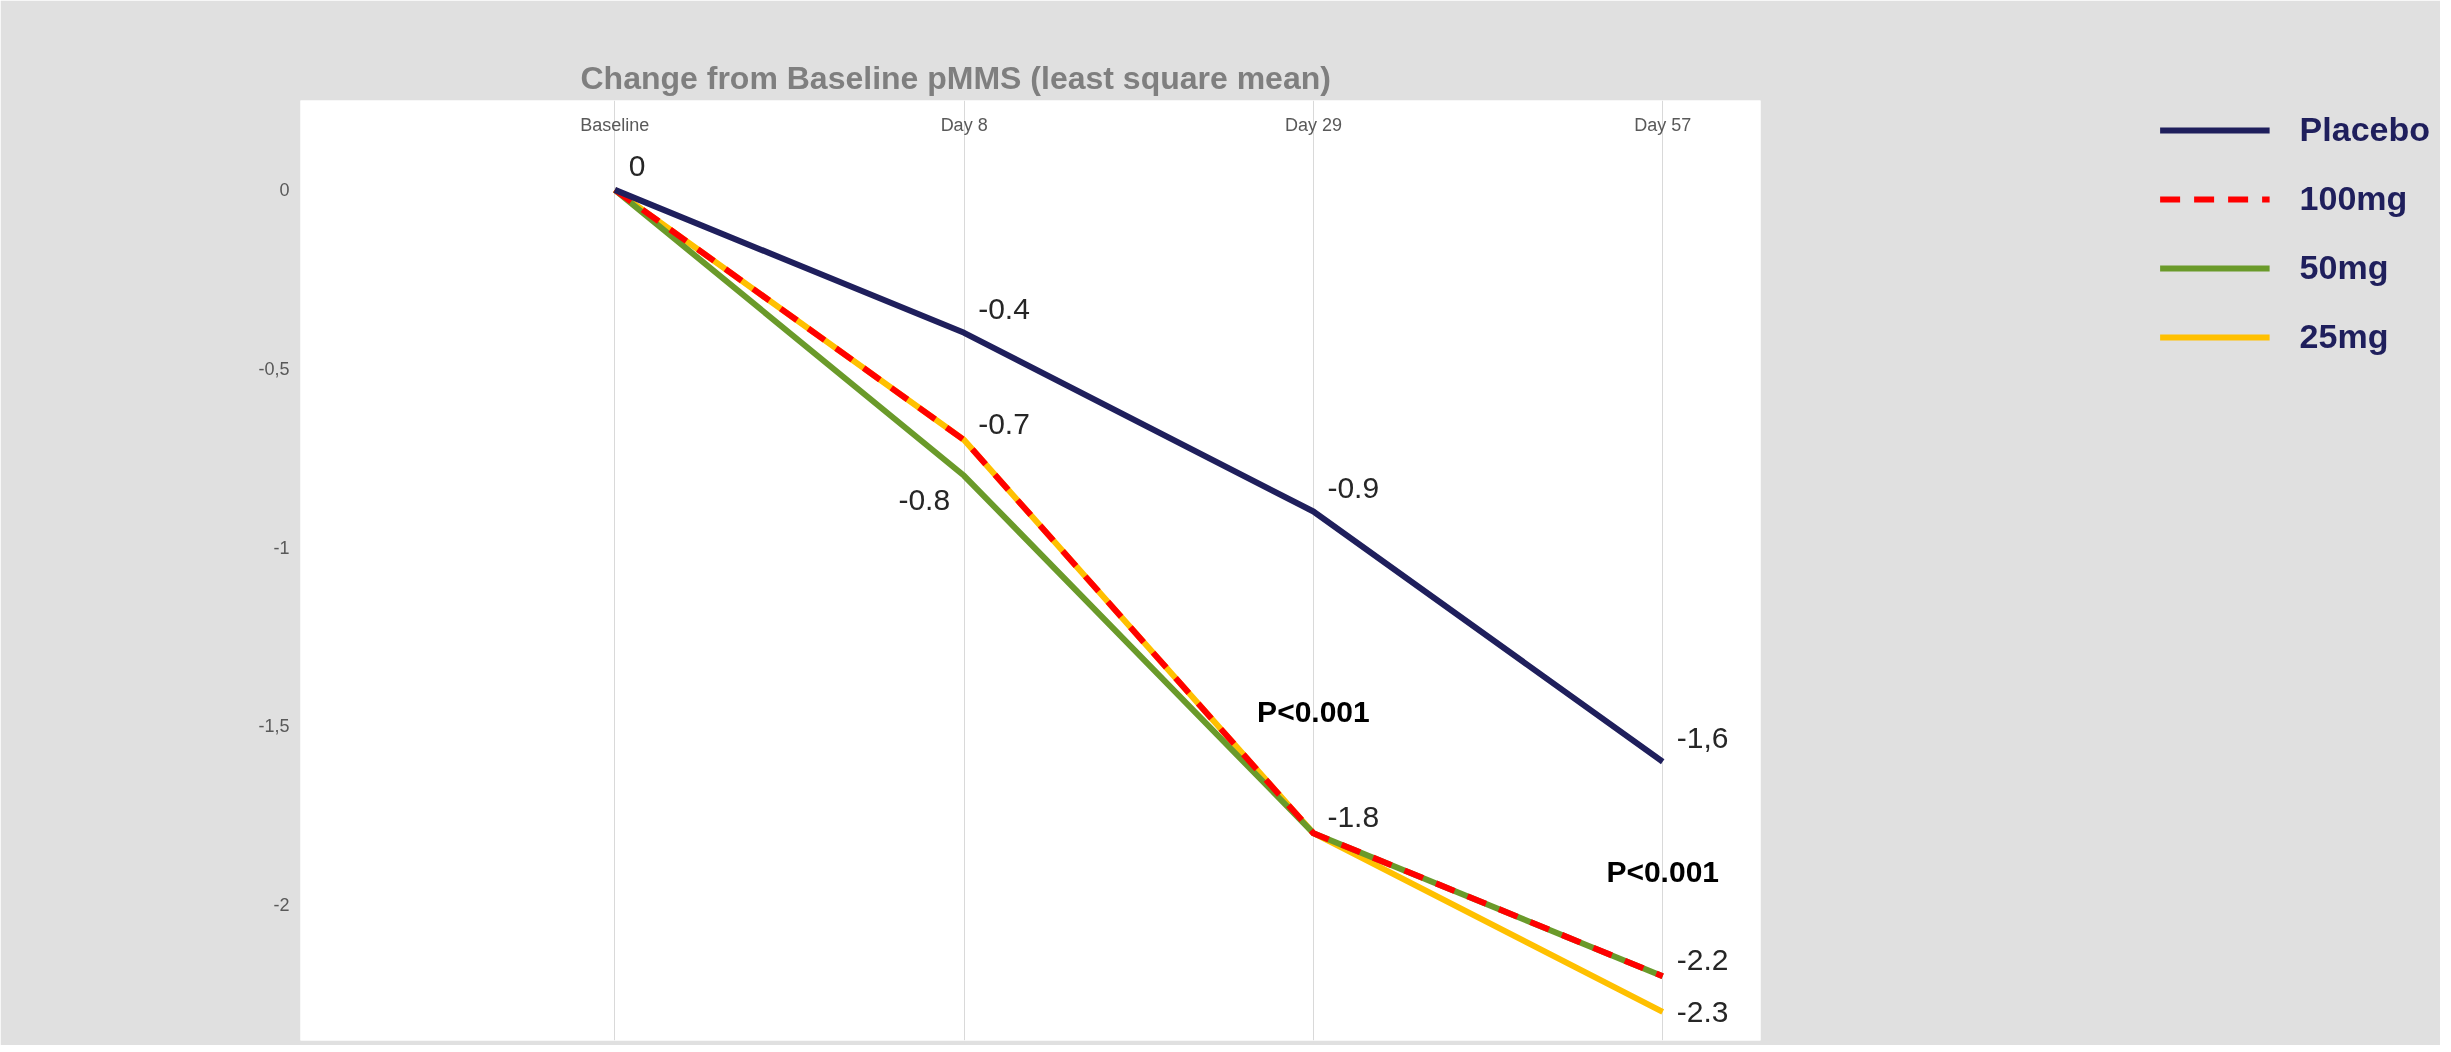 This screenshot has height=1052, width=2451. Describe the element at coordinates (2344, 267) in the screenshot. I see `legend-label: 50mg` at that location.